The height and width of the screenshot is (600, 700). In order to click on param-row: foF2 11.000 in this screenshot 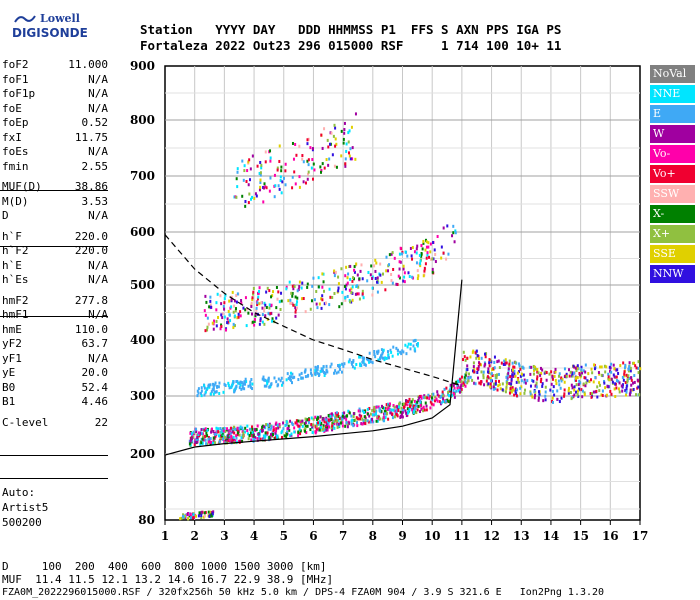, I will do `click(55, 65)`.